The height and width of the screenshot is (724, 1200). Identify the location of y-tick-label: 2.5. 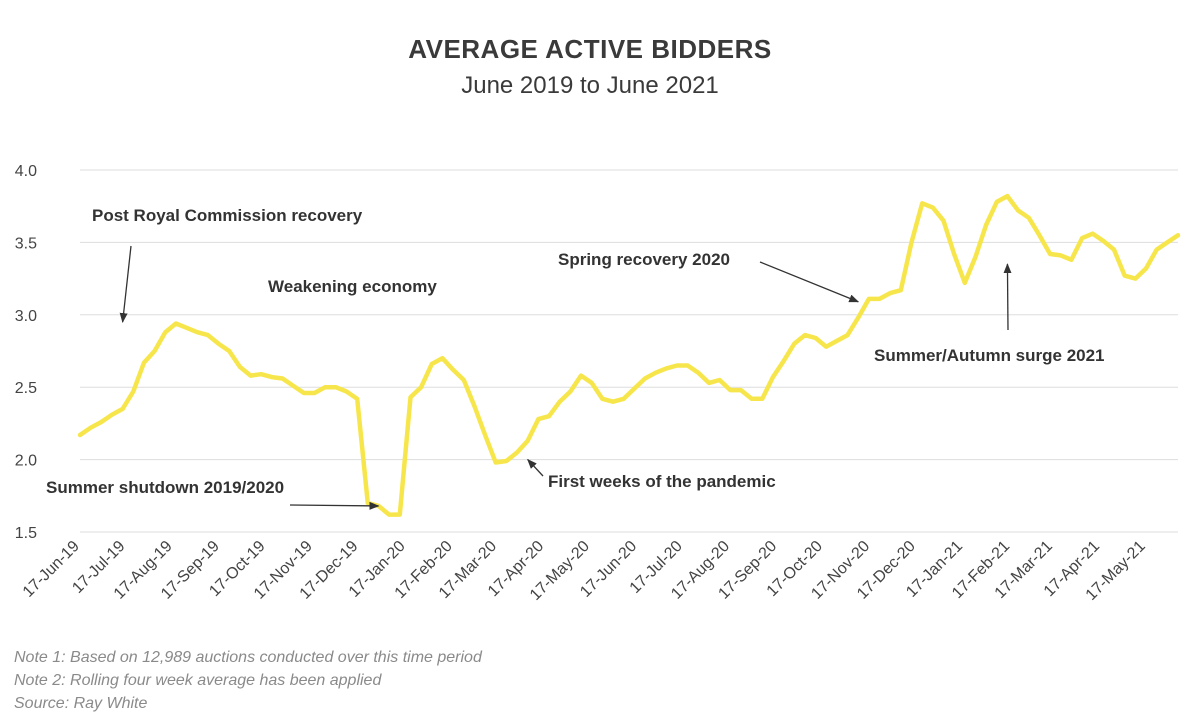
(26, 388).